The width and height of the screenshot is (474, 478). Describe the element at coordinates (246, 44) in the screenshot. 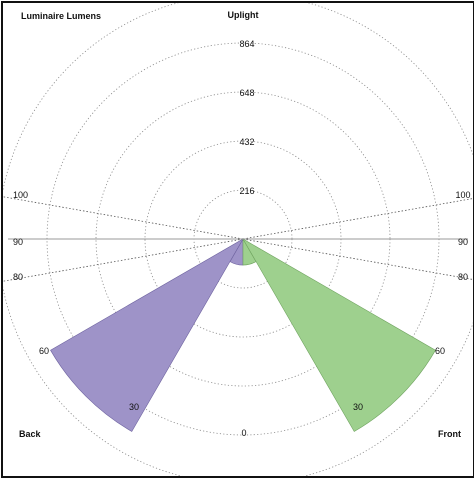

I see `radial-tick-label: 864` at that location.